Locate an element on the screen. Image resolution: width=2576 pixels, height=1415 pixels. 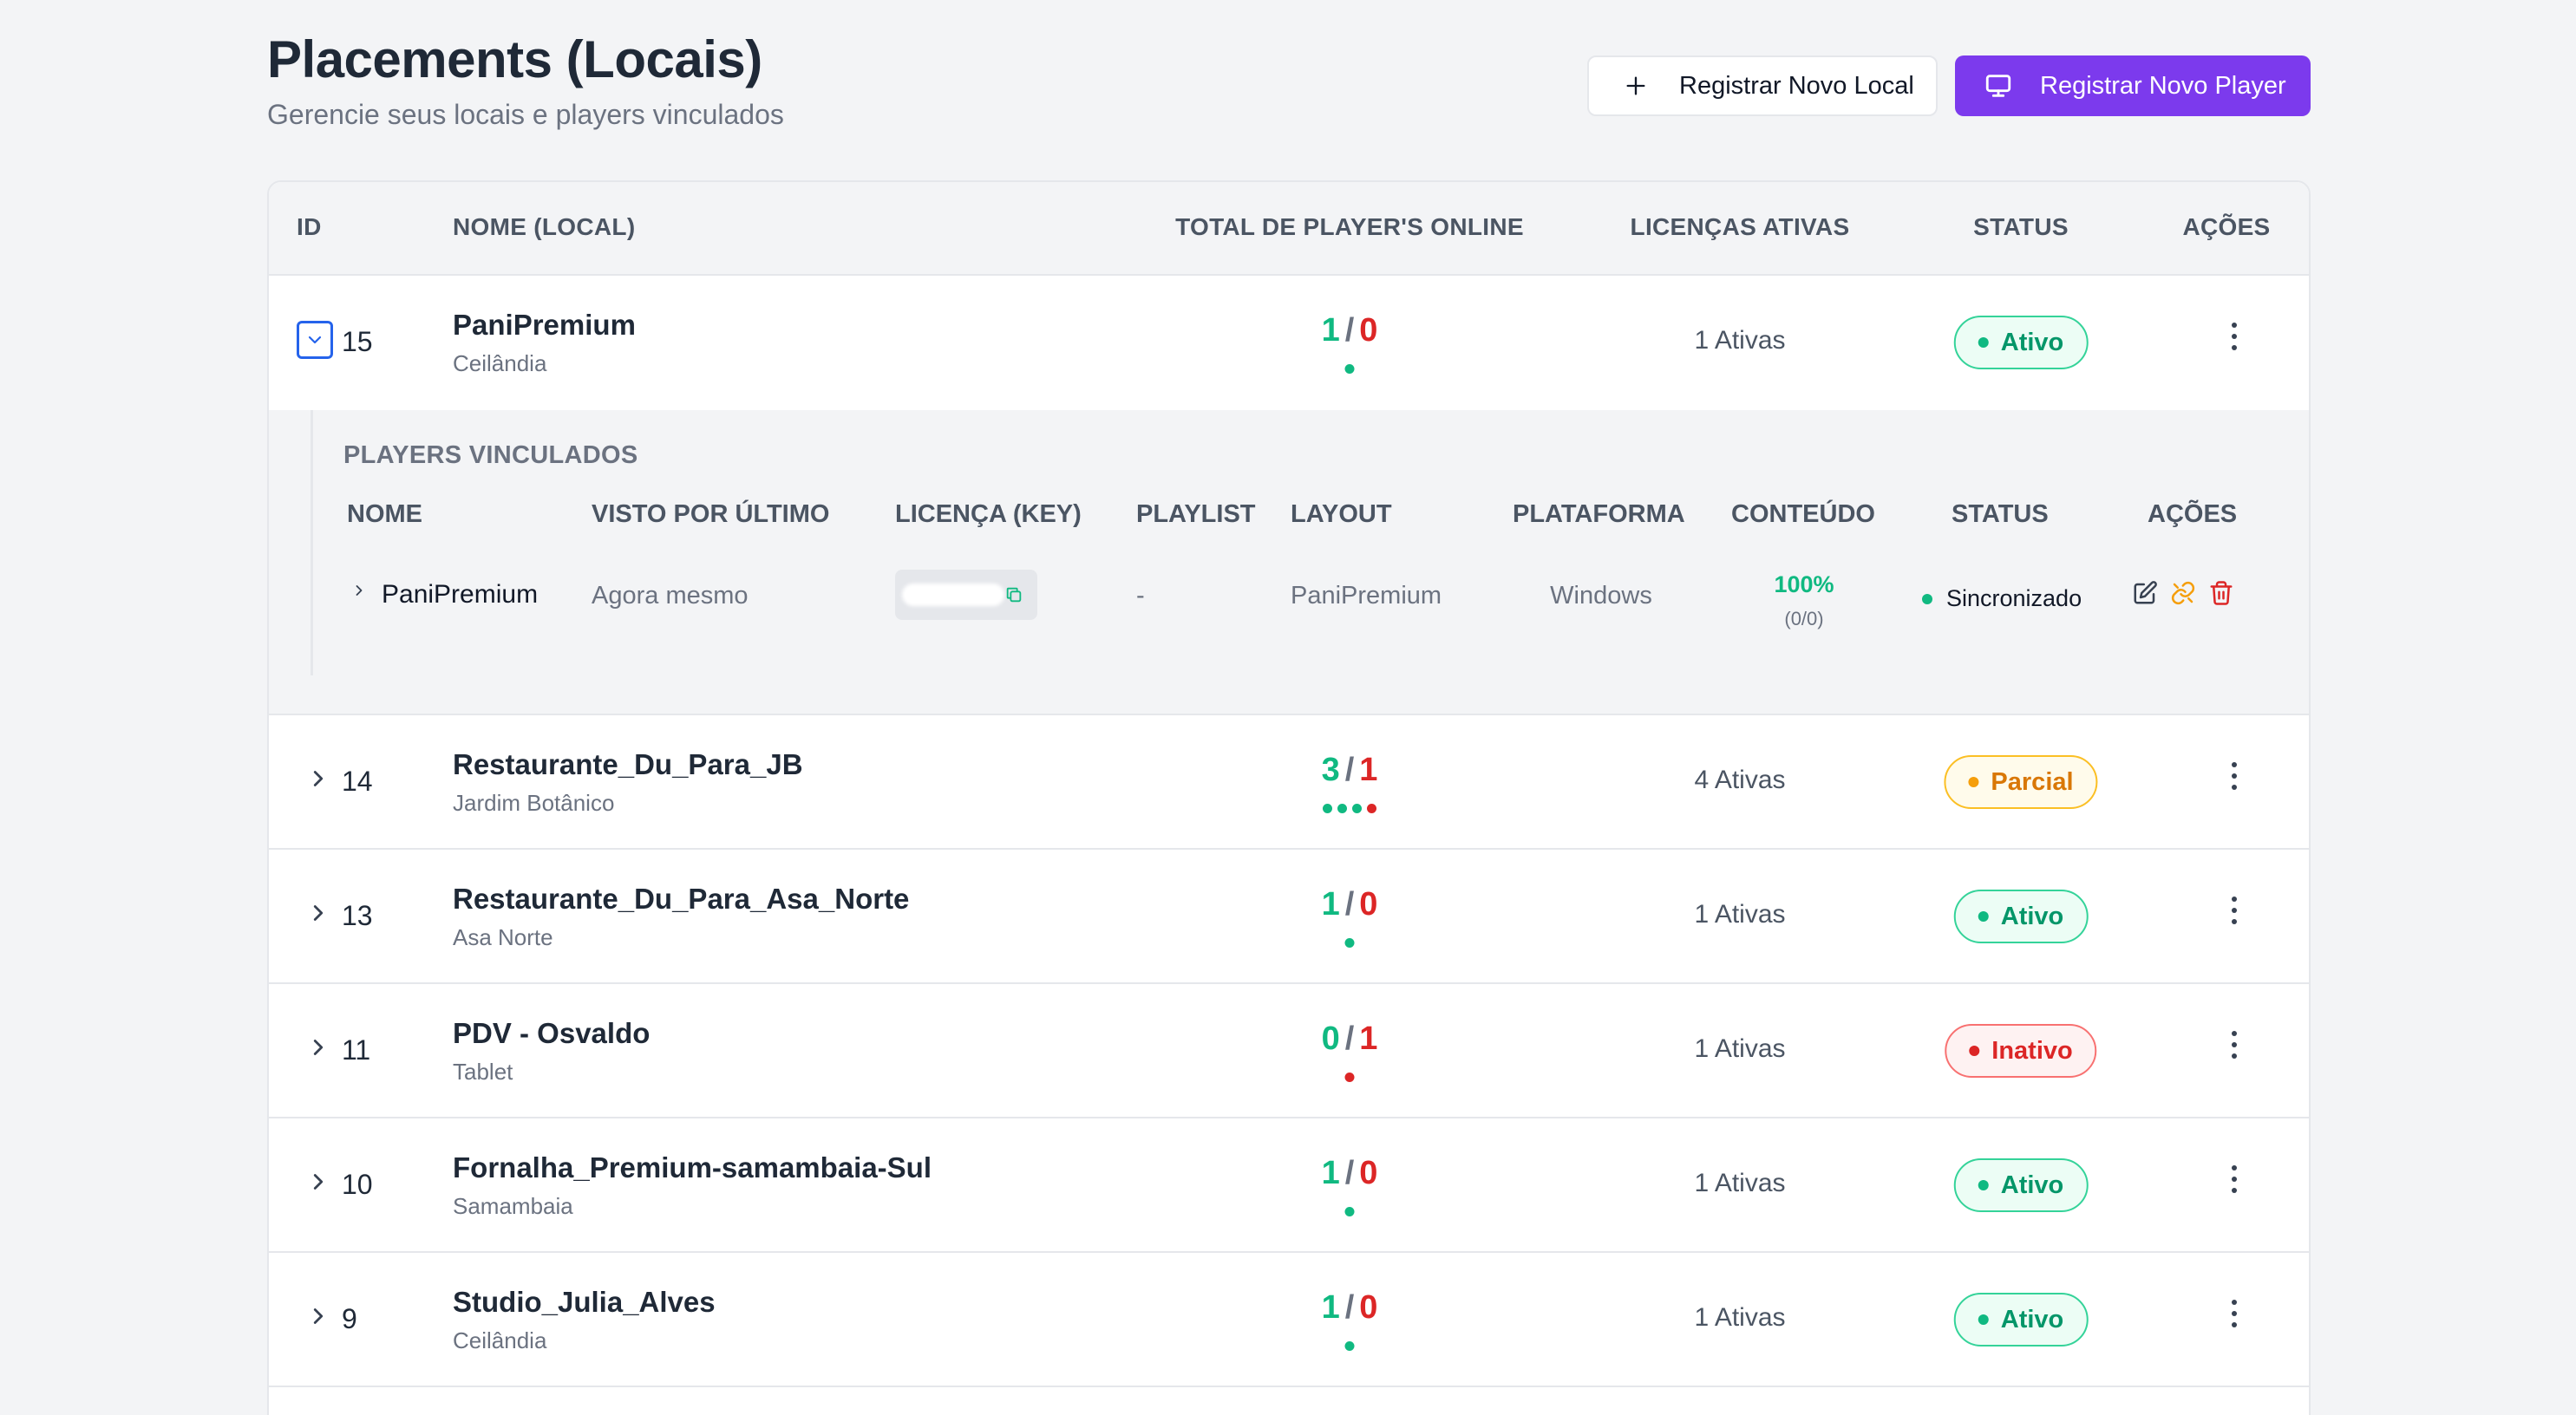
license-key-field is located at coordinates (966, 595).